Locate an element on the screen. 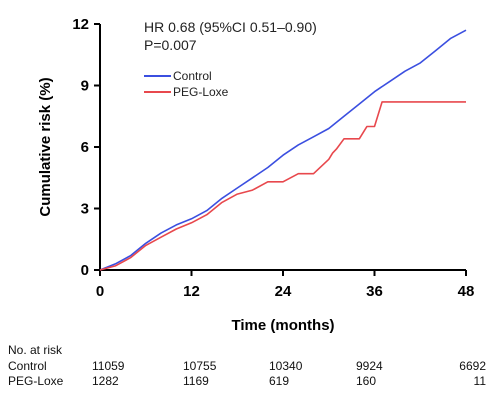 This screenshot has height=402, width=492. x-tick-label: 36 is located at coordinates (374, 291).